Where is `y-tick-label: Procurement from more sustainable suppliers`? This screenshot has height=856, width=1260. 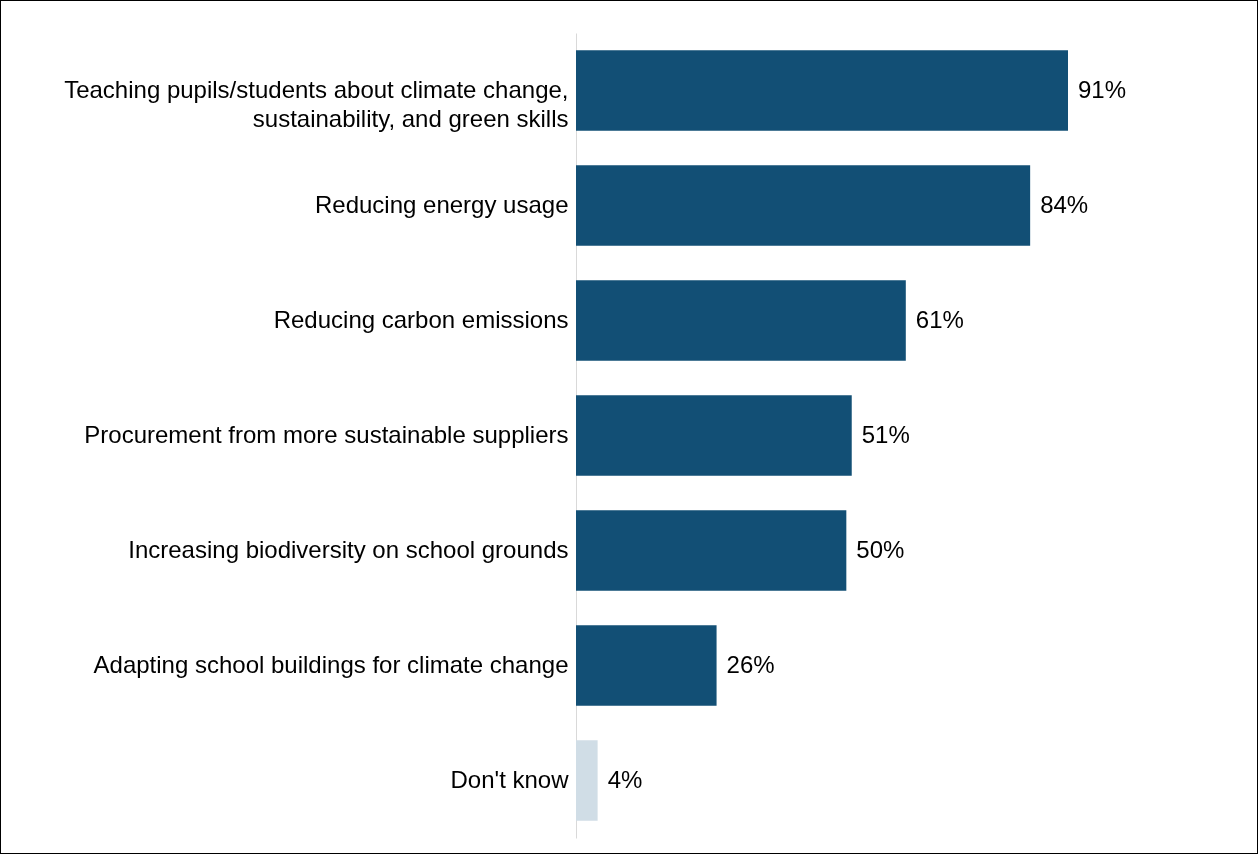 y-tick-label: Procurement from more sustainable suppliers is located at coordinates (326, 434).